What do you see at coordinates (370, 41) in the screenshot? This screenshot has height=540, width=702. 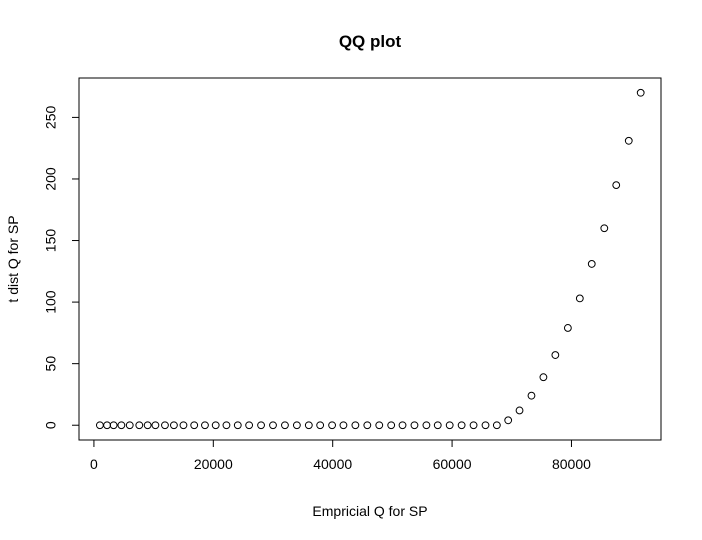 I see `chart-title: QQ plot` at bounding box center [370, 41].